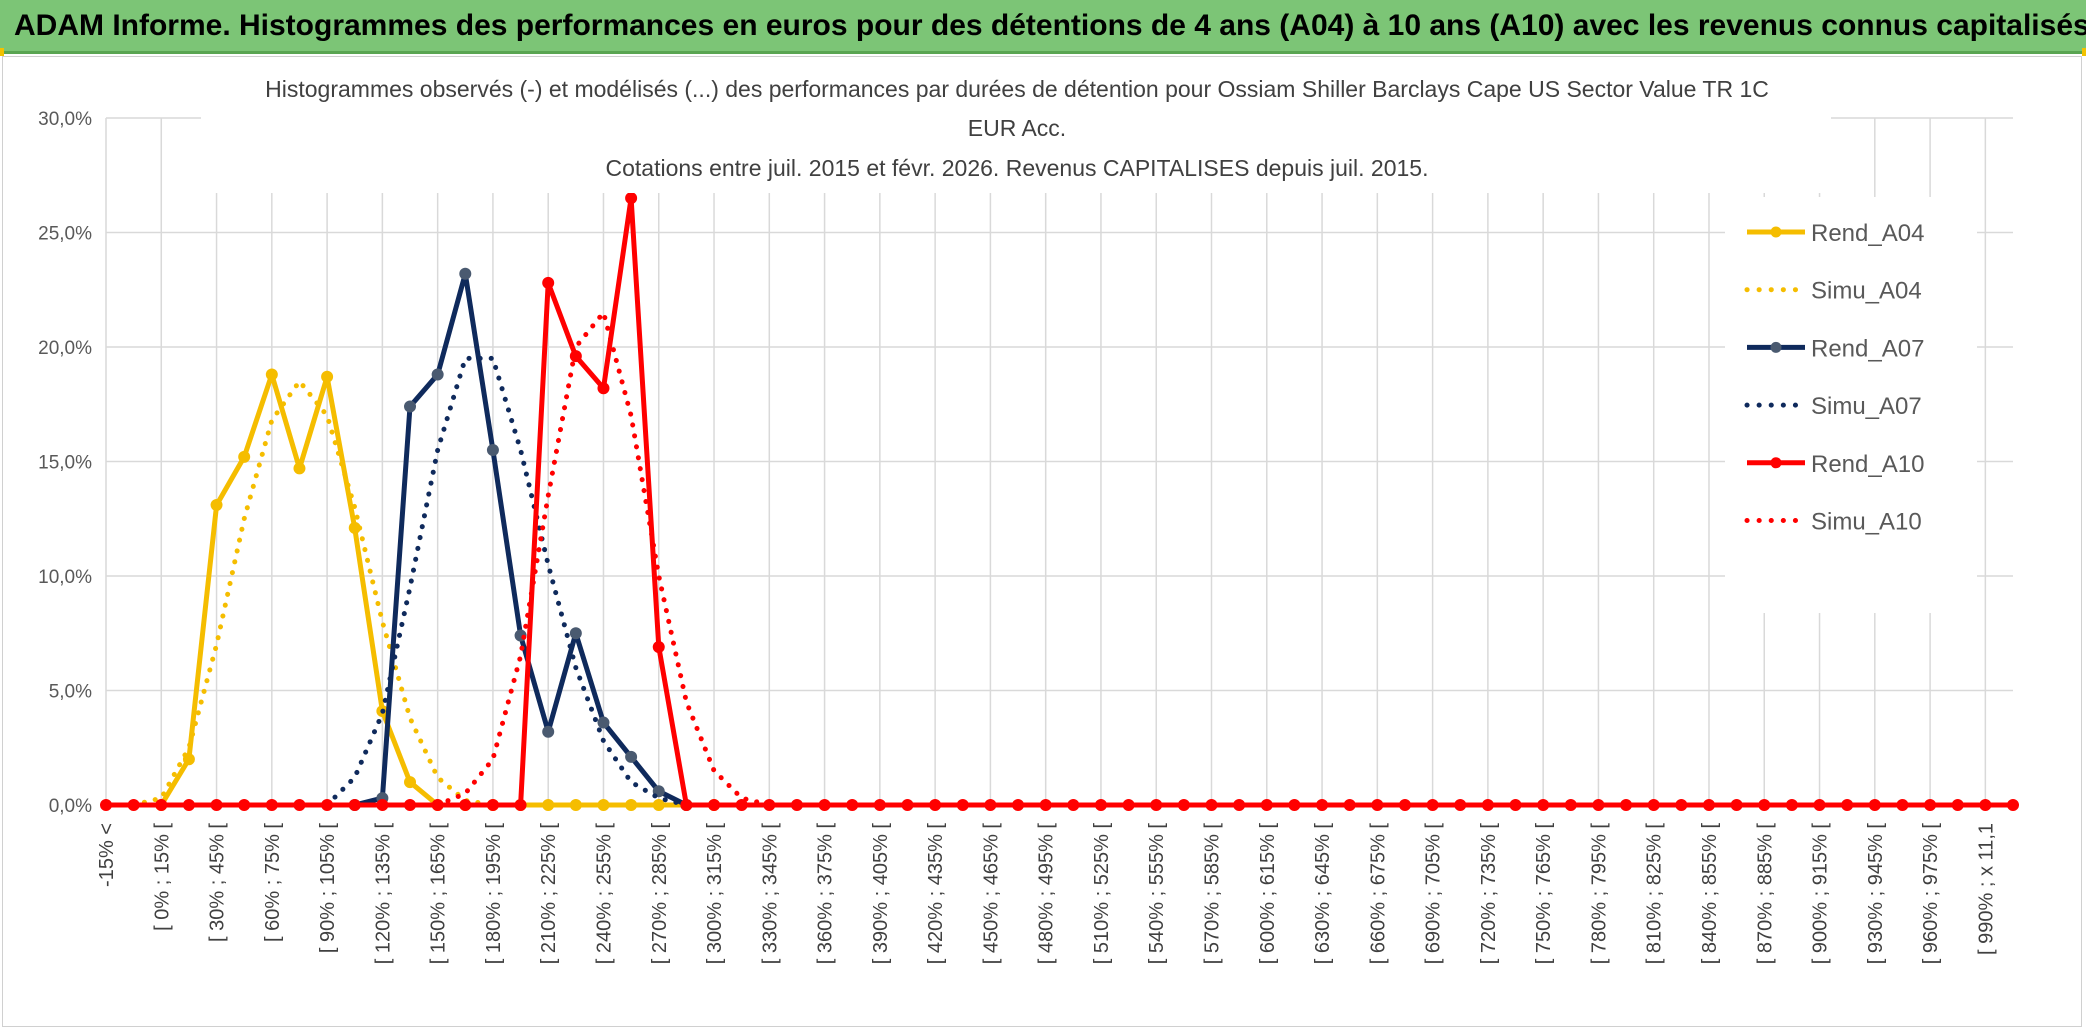  What do you see at coordinates (549, 894) in the screenshot?
I see `x-tick-label: [ 210% ; 225% [` at bounding box center [549, 894].